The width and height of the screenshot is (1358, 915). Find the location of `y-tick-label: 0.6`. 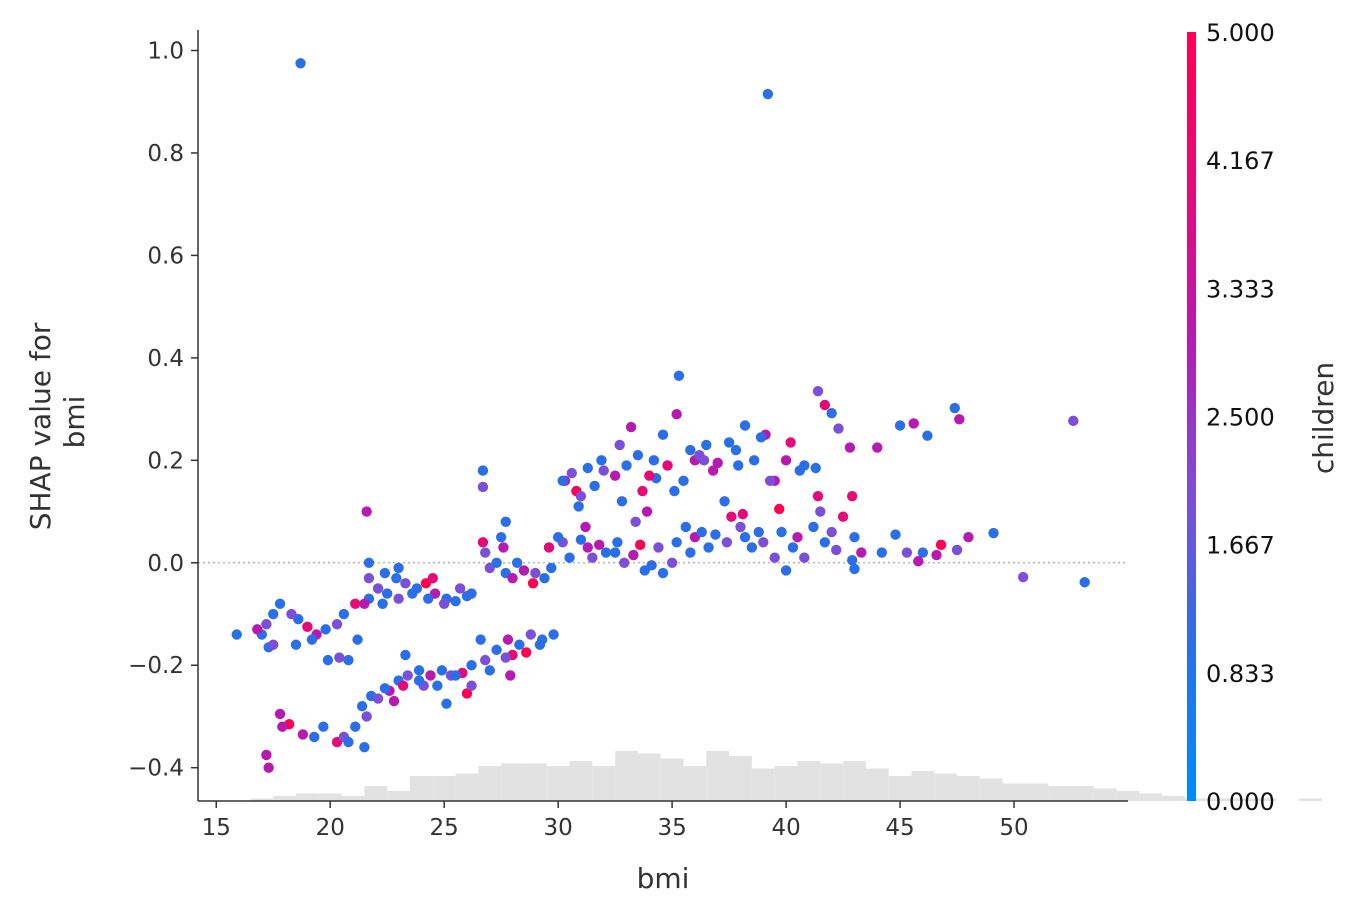

y-tick-label: 0.6 is located at coordinates (165, 256).